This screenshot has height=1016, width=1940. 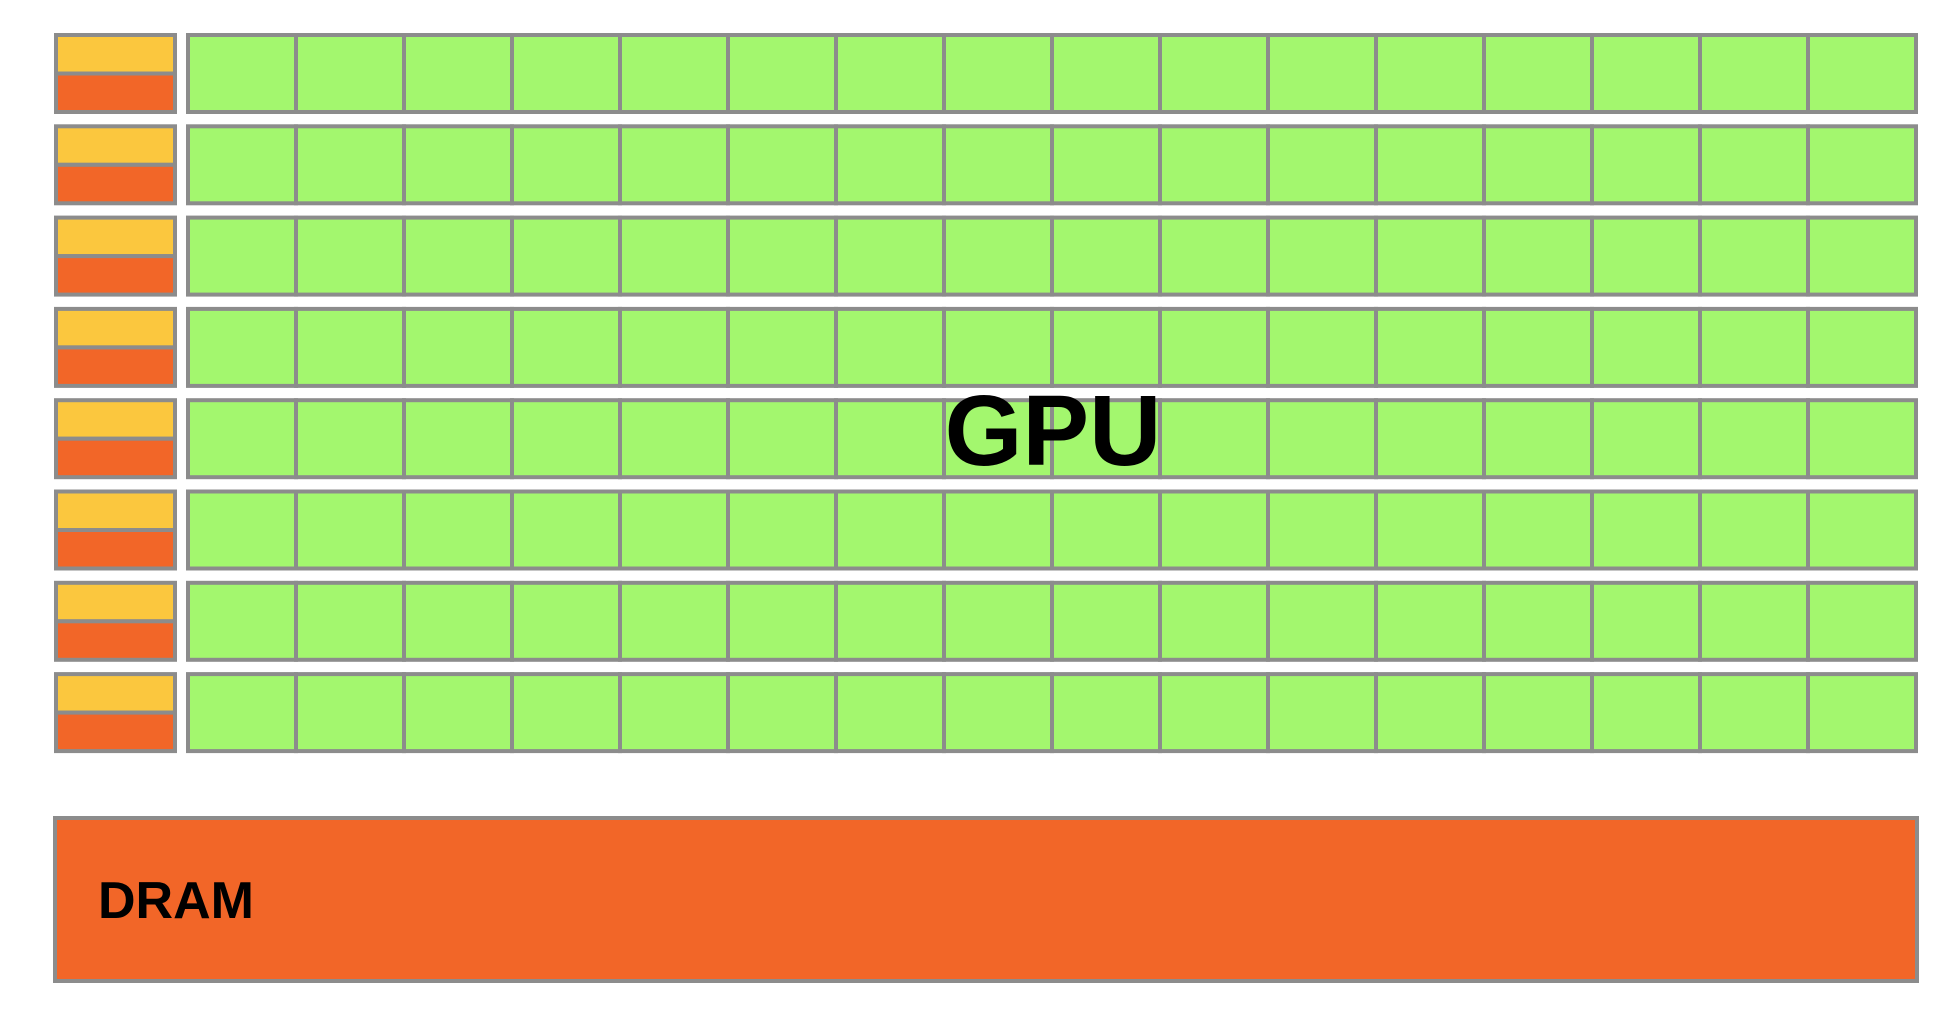 I want to click on dram-label: DRAM, so click(x=176, y=901).